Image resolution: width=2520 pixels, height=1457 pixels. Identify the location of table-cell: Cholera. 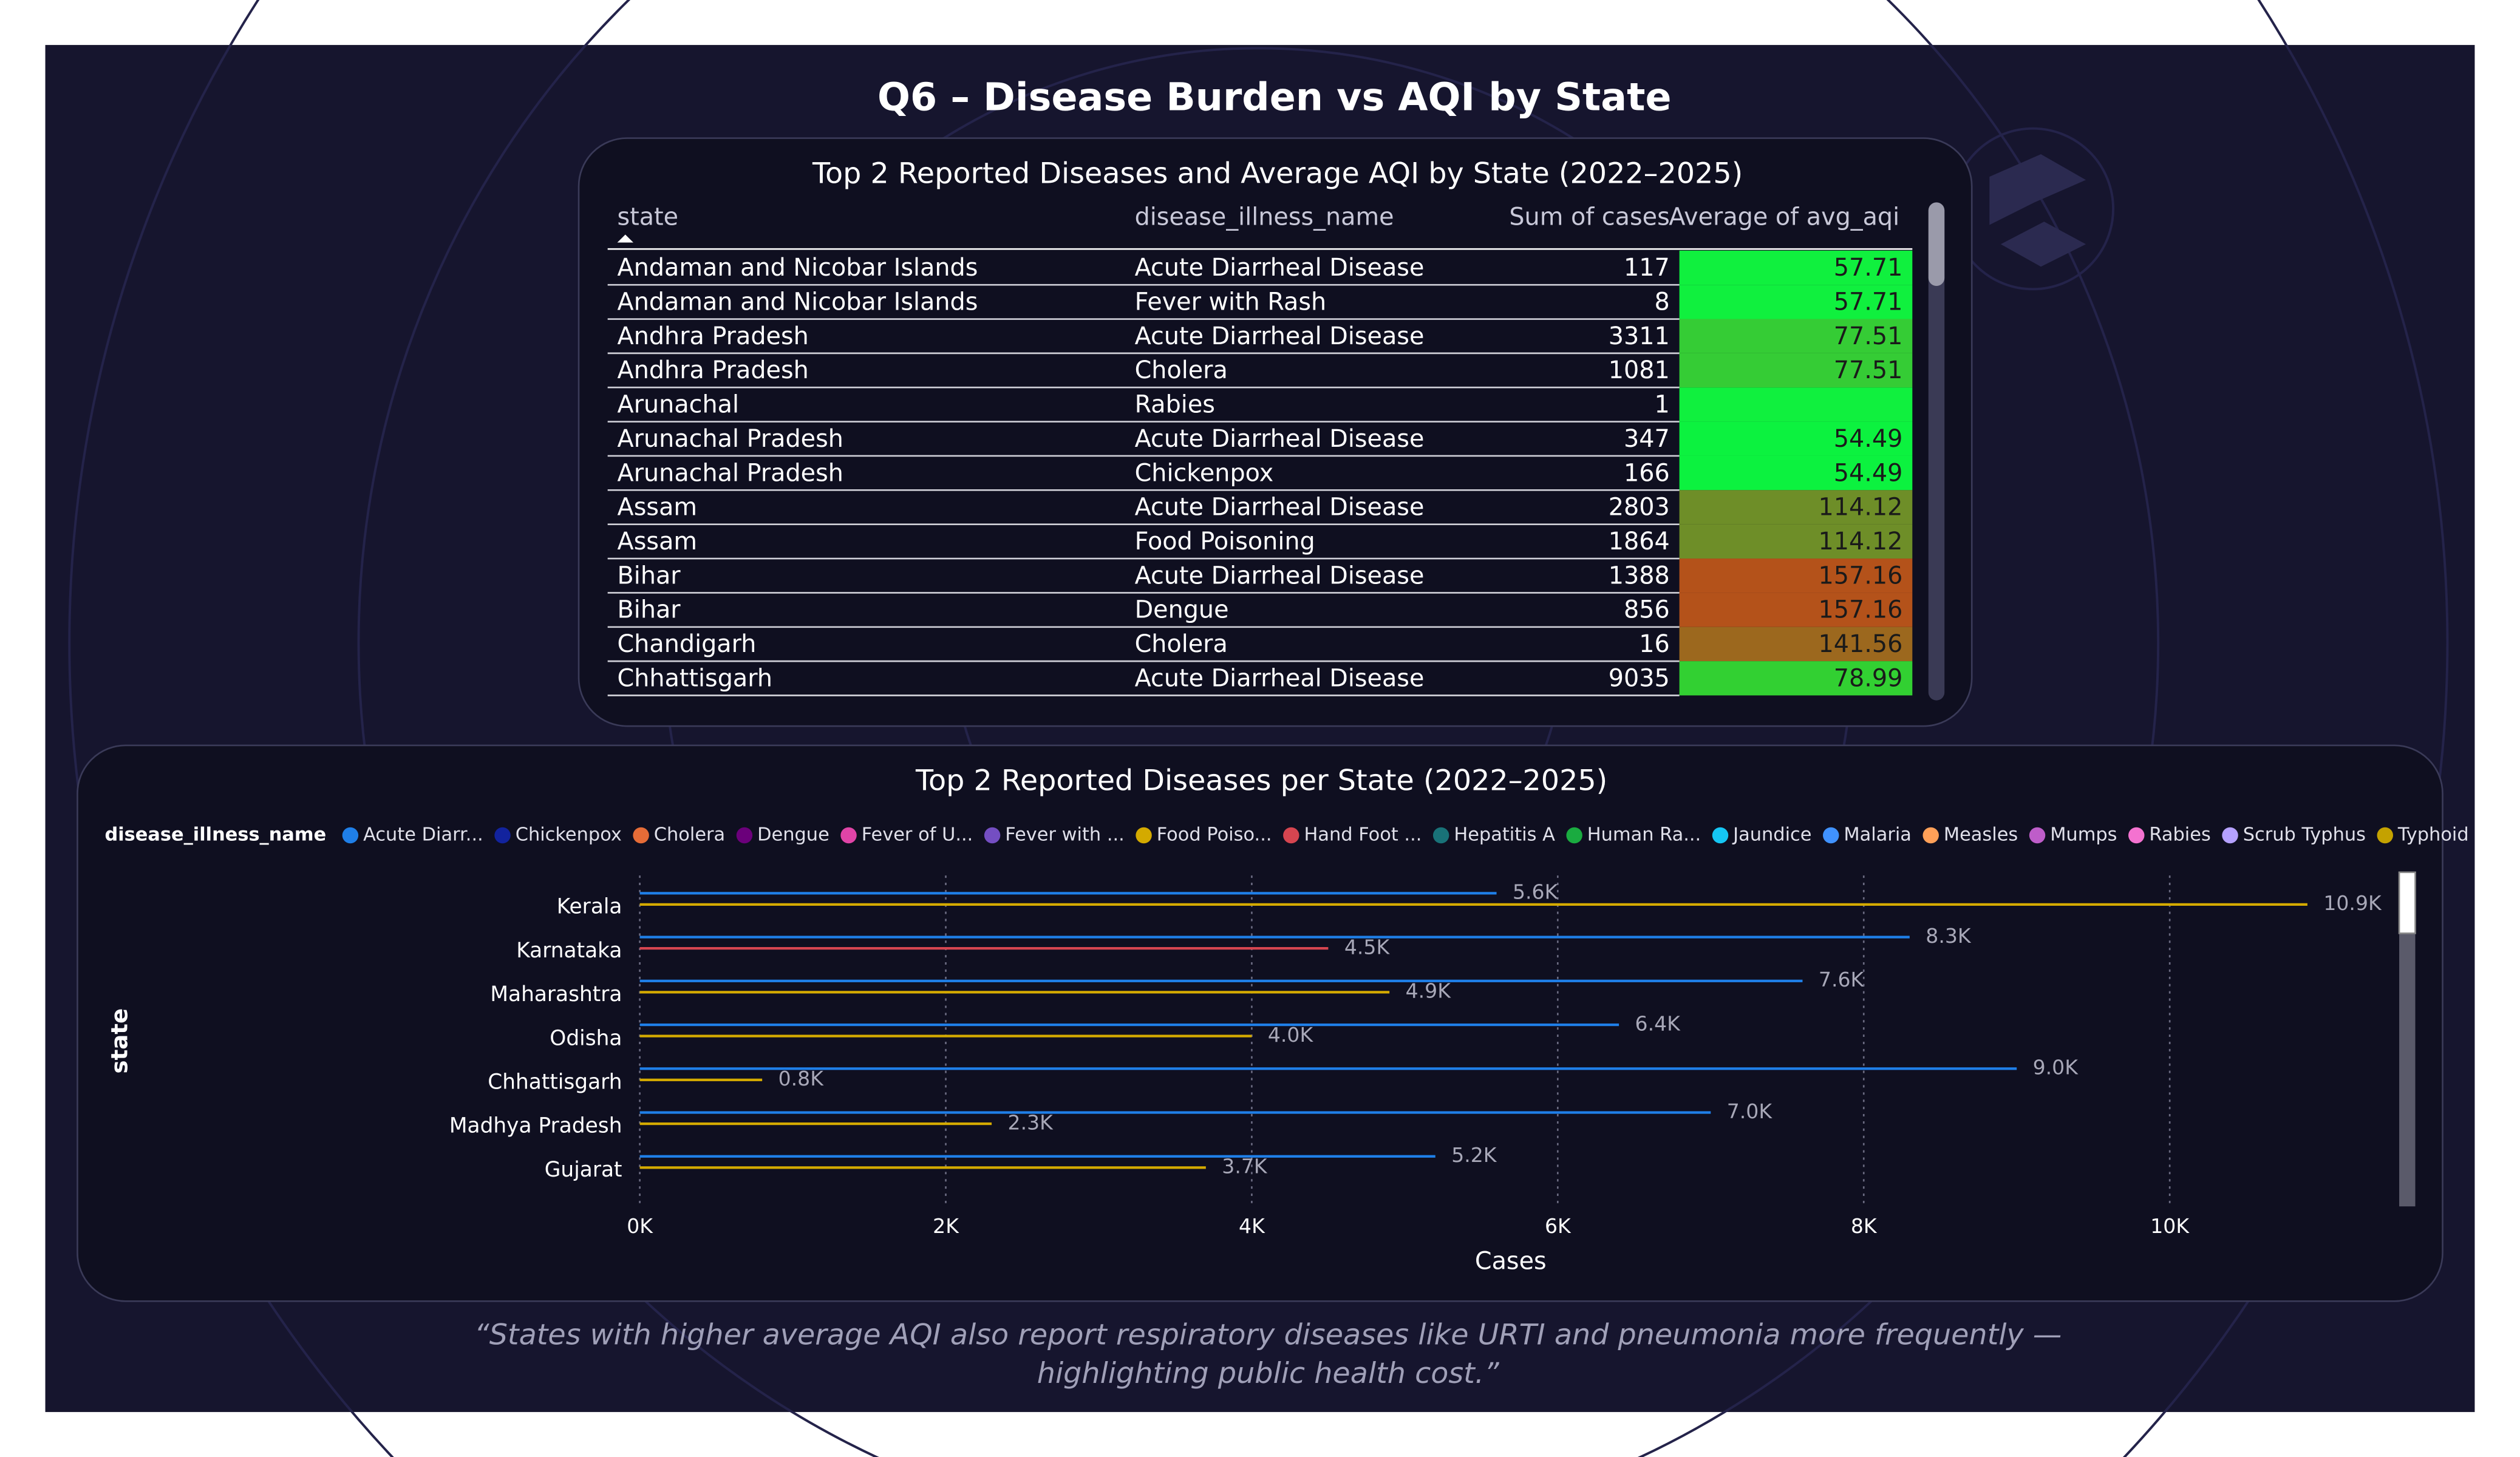
(1181, 370).